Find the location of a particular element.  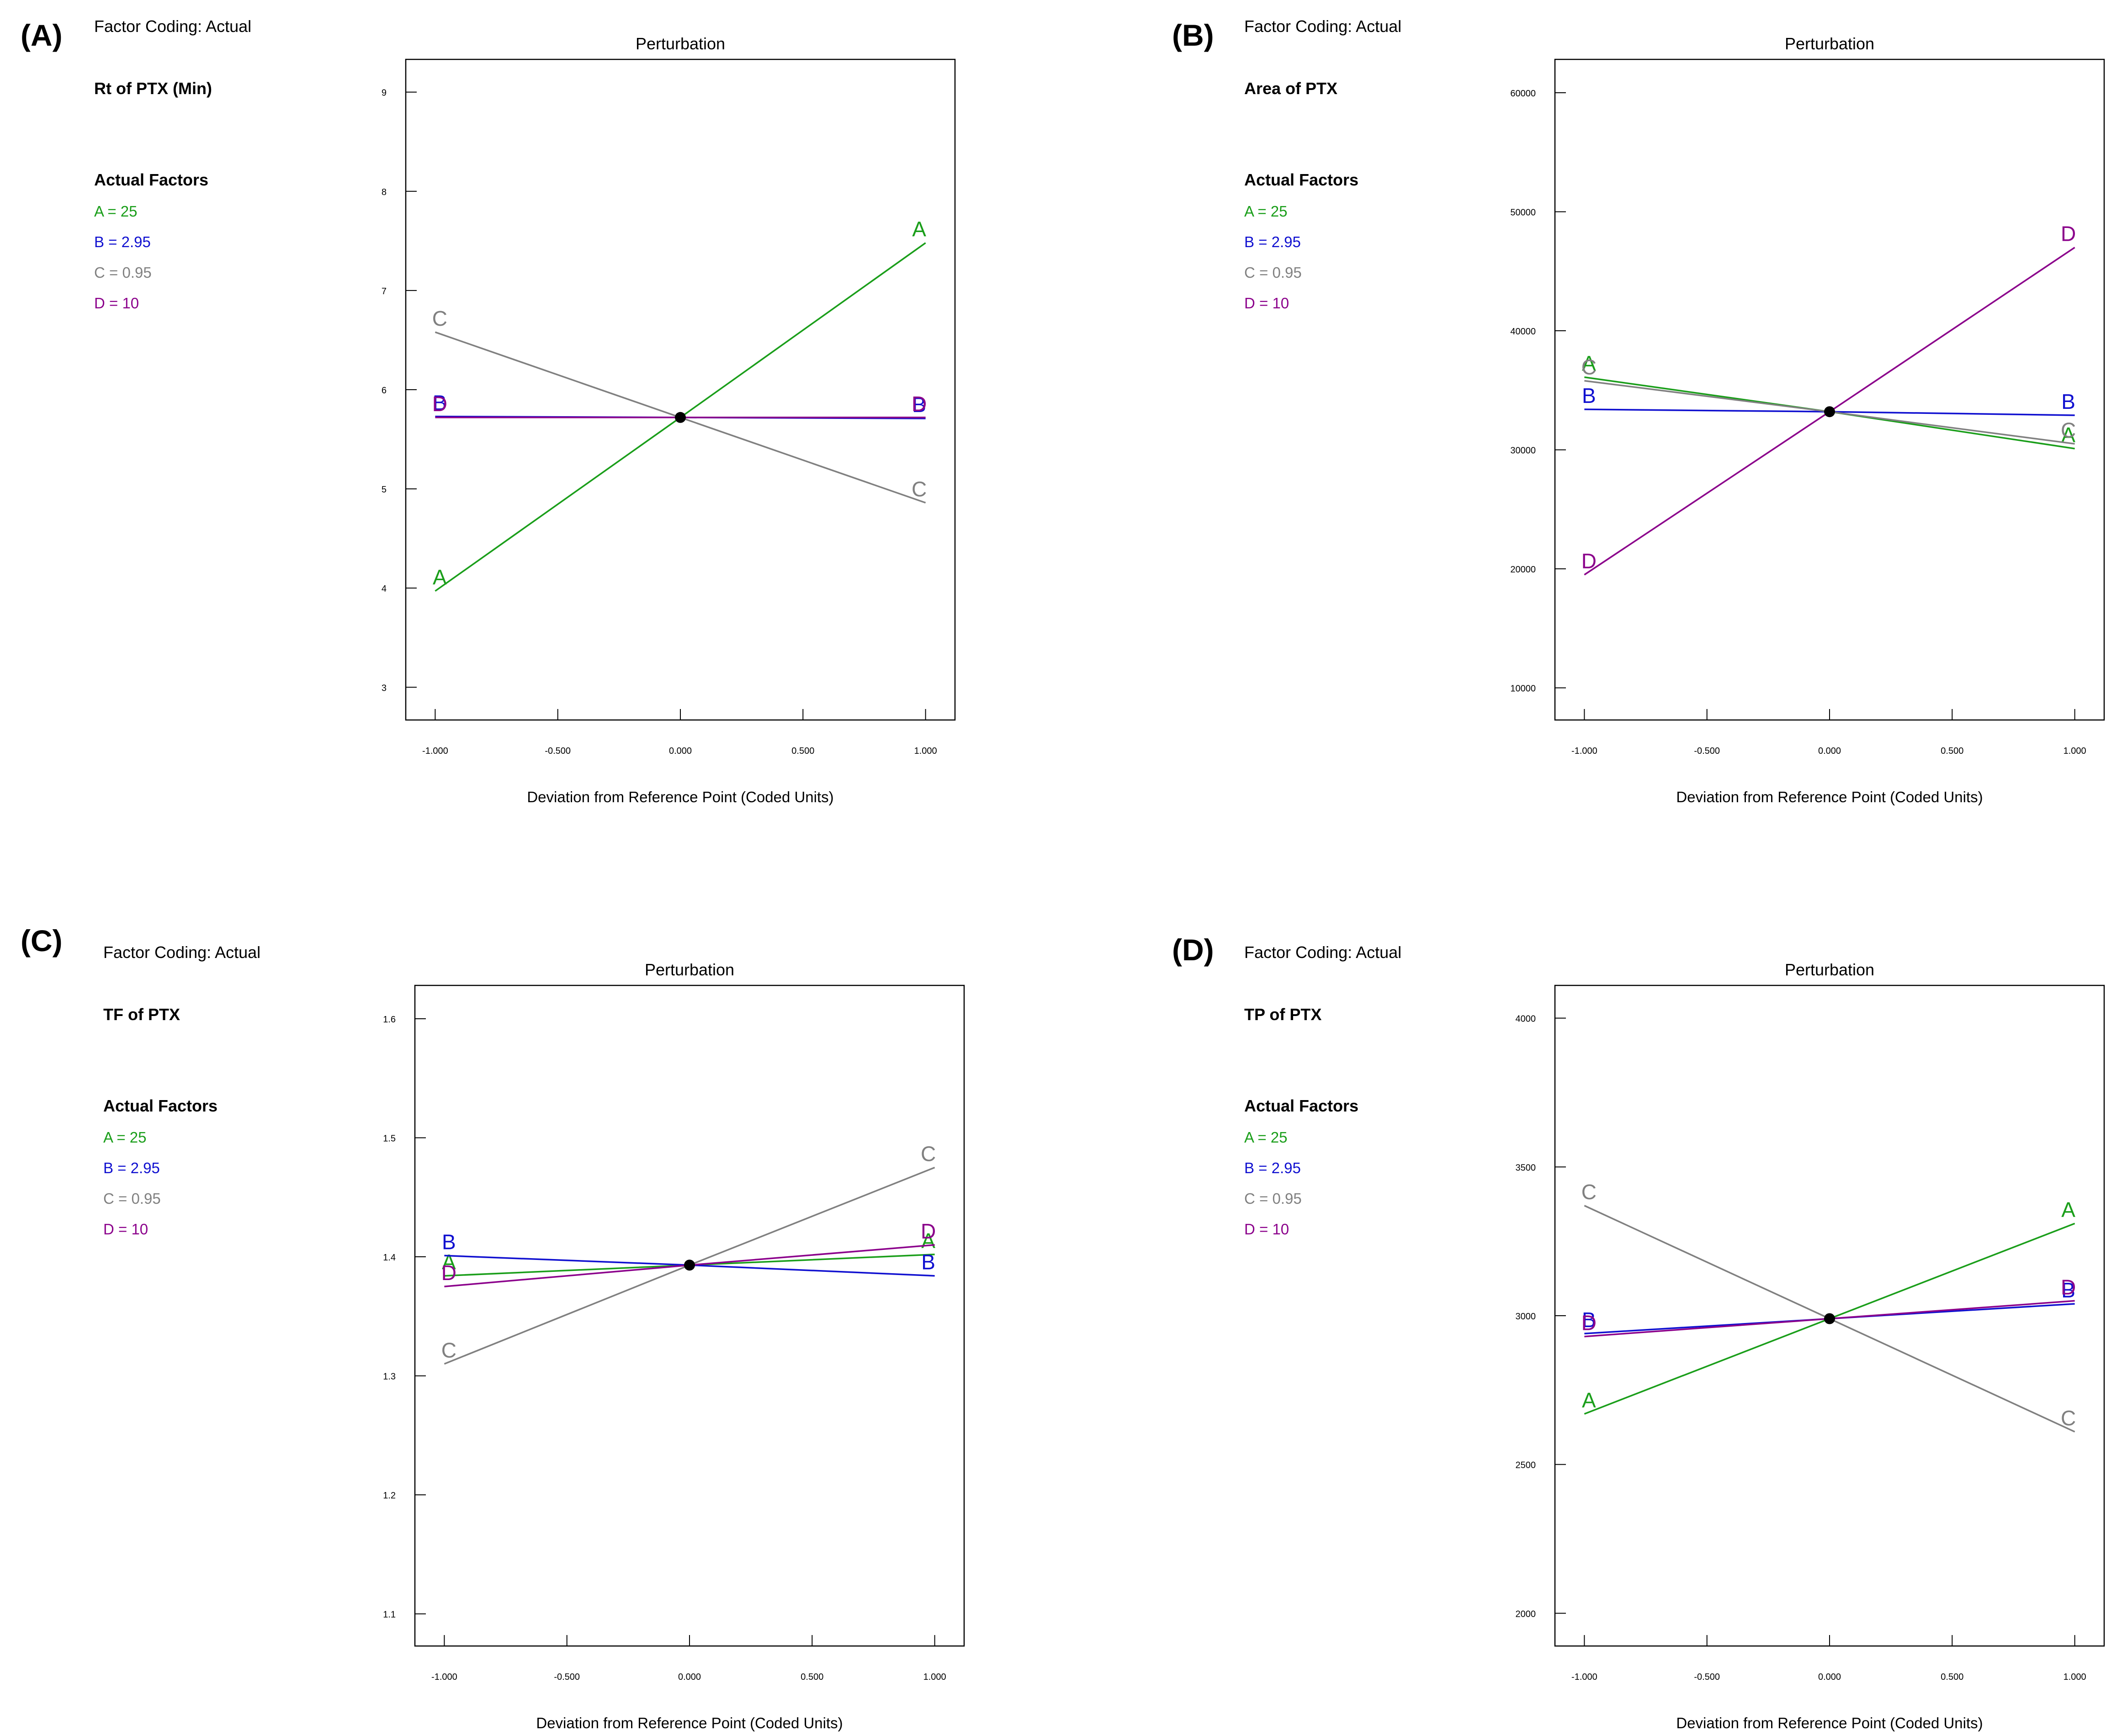

panel-b-series-c-start-label: C is located at coordinates (1589, 367).